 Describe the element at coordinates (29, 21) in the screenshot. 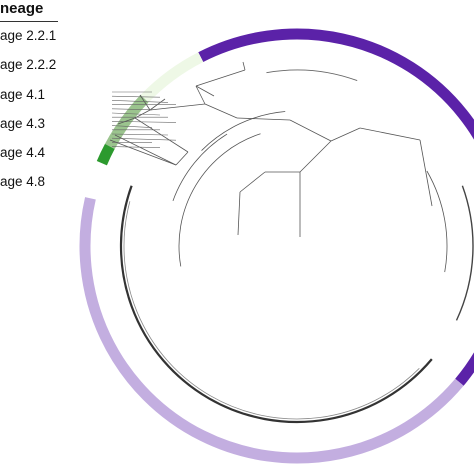

I see `legend-divider` at that location.